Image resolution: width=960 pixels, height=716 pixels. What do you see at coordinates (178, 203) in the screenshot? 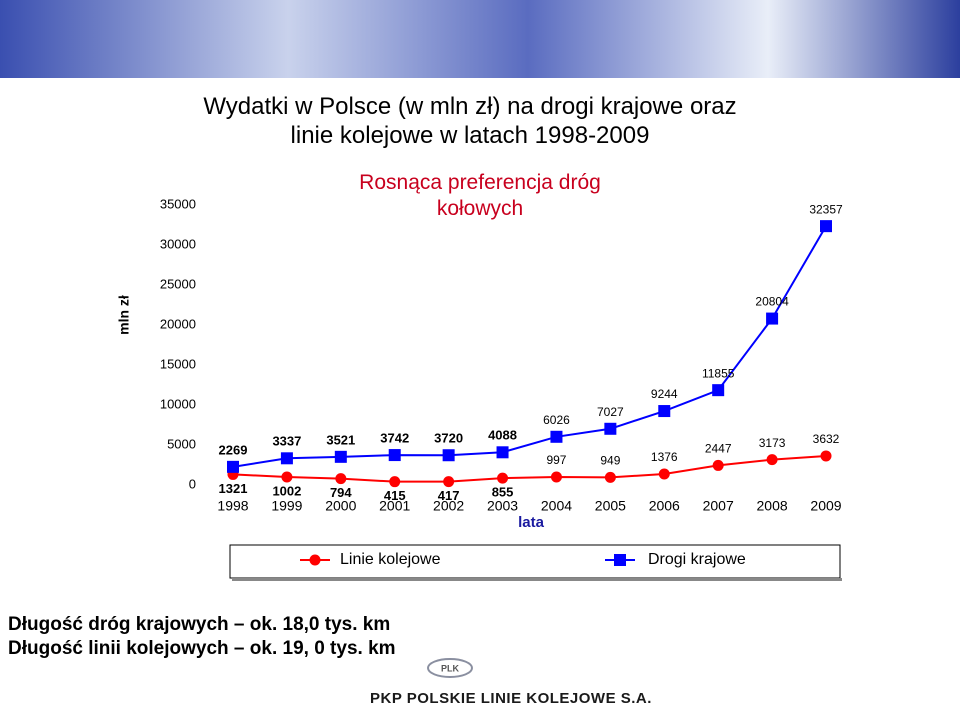
I see `y-tick-label: 35000` at bounding box center [178, 203].